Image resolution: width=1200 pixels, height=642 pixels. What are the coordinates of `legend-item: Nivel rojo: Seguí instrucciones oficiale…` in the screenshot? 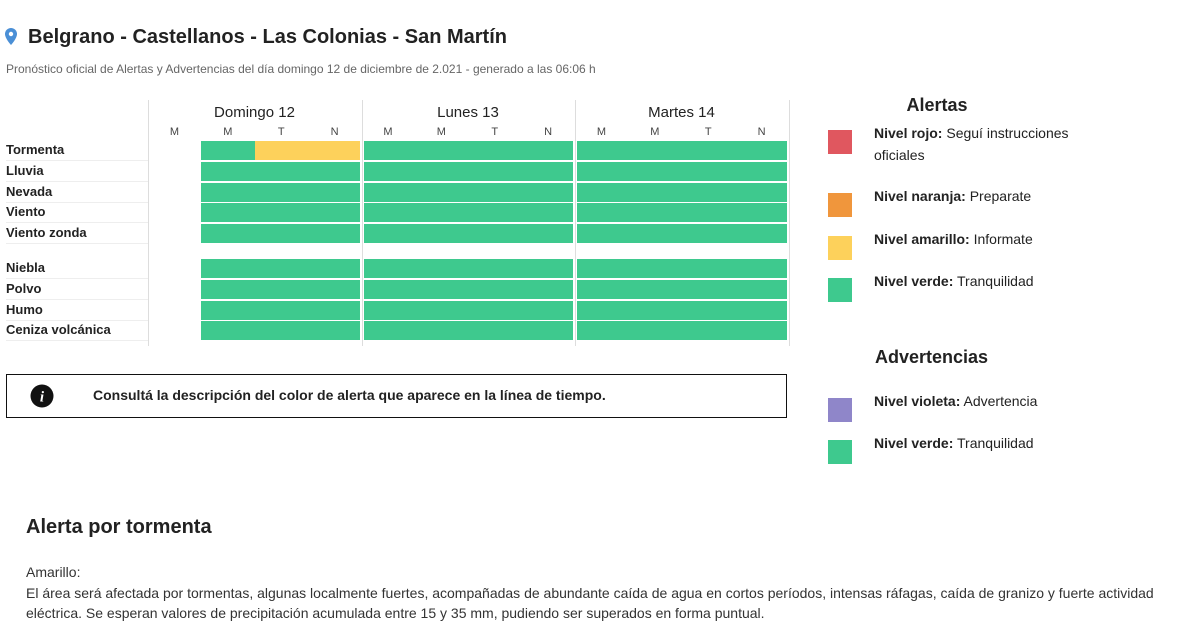 It's located at (979, 144).